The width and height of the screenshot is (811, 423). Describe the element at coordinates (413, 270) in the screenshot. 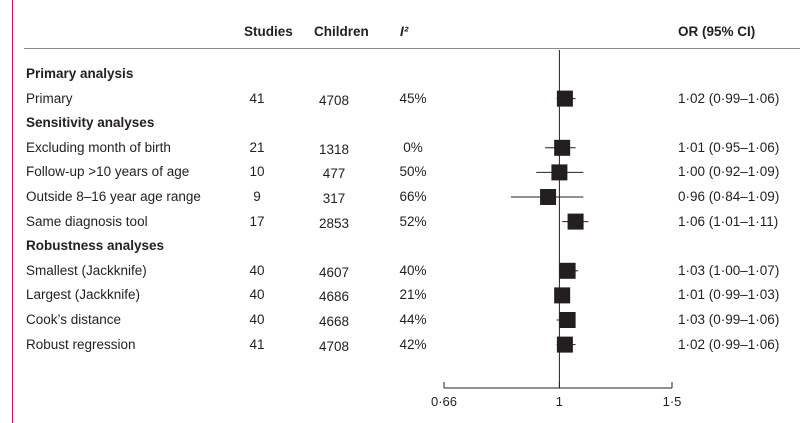

I see `row-i2: 40%` at that location.